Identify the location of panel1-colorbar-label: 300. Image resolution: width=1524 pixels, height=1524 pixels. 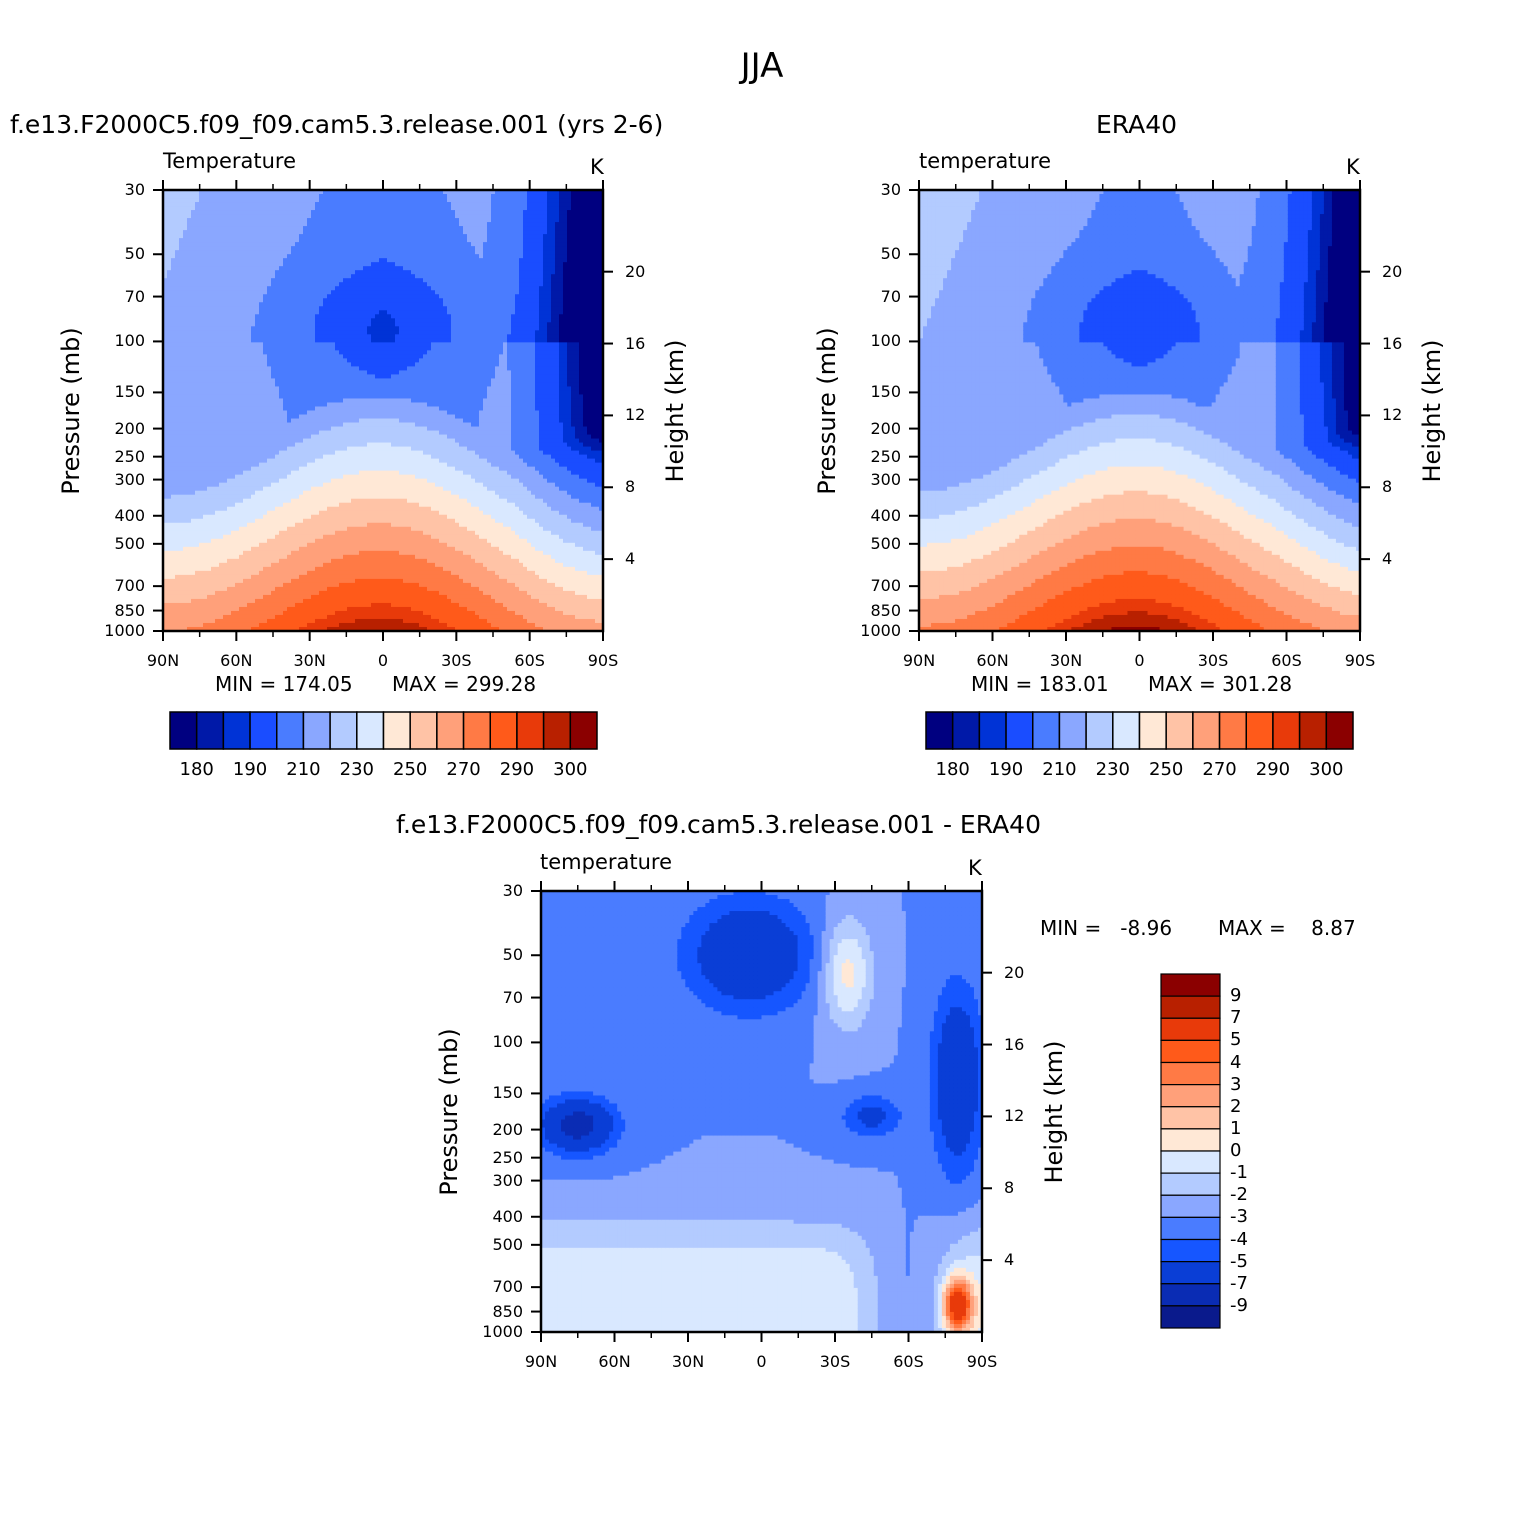
(570, 769).